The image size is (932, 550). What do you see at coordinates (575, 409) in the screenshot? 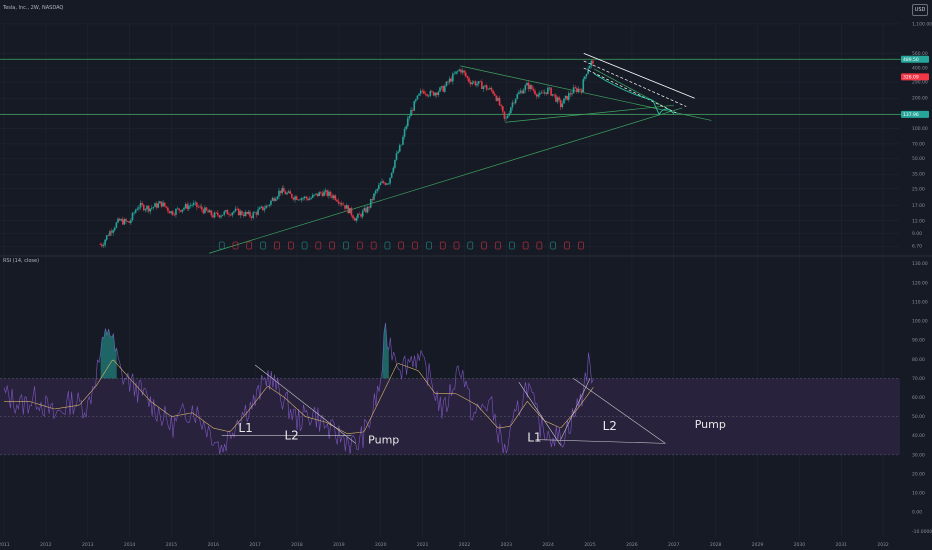
I see `rsi-uptrend` at bounding box center [575, 409].